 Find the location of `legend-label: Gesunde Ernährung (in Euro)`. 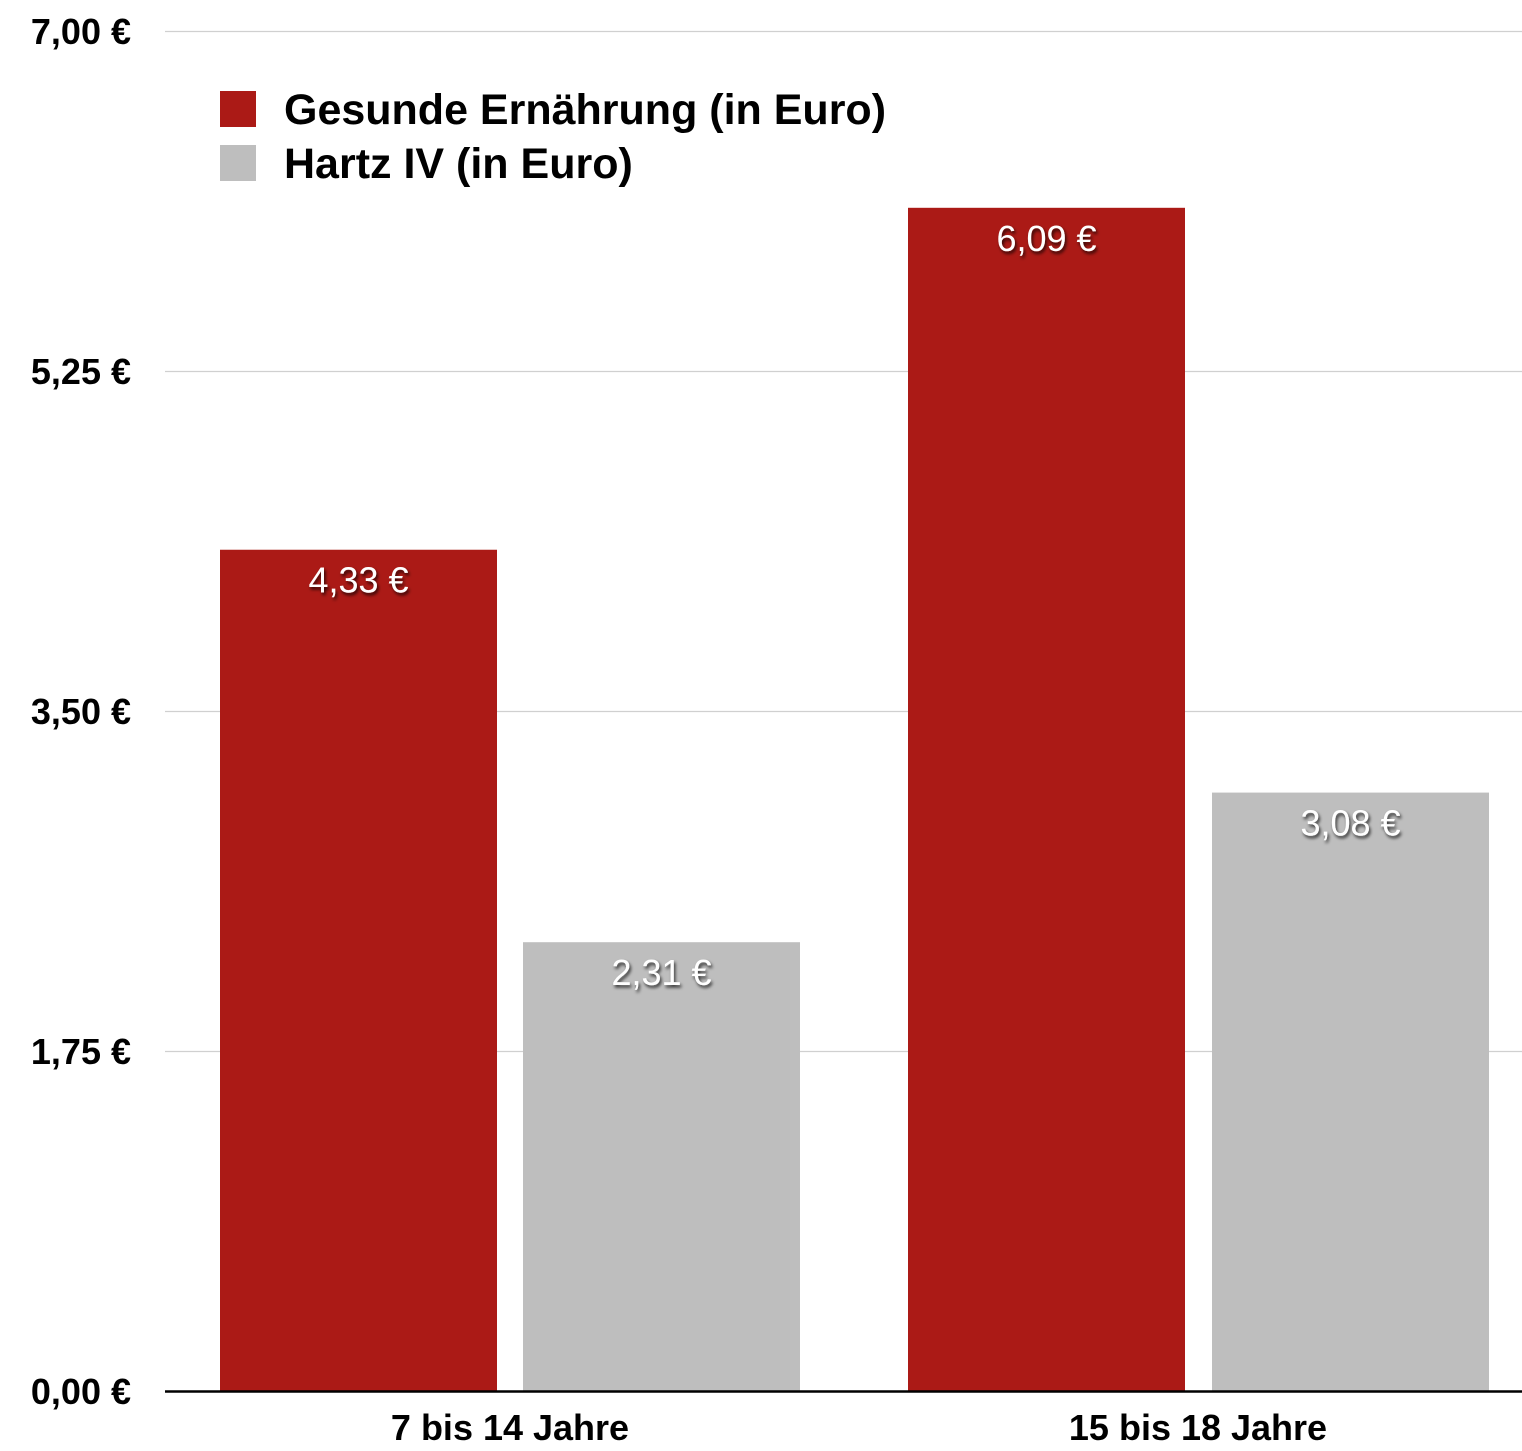

legend-label: Gesunde Ernährung (in Euro) is located at coordinates (585, 110).